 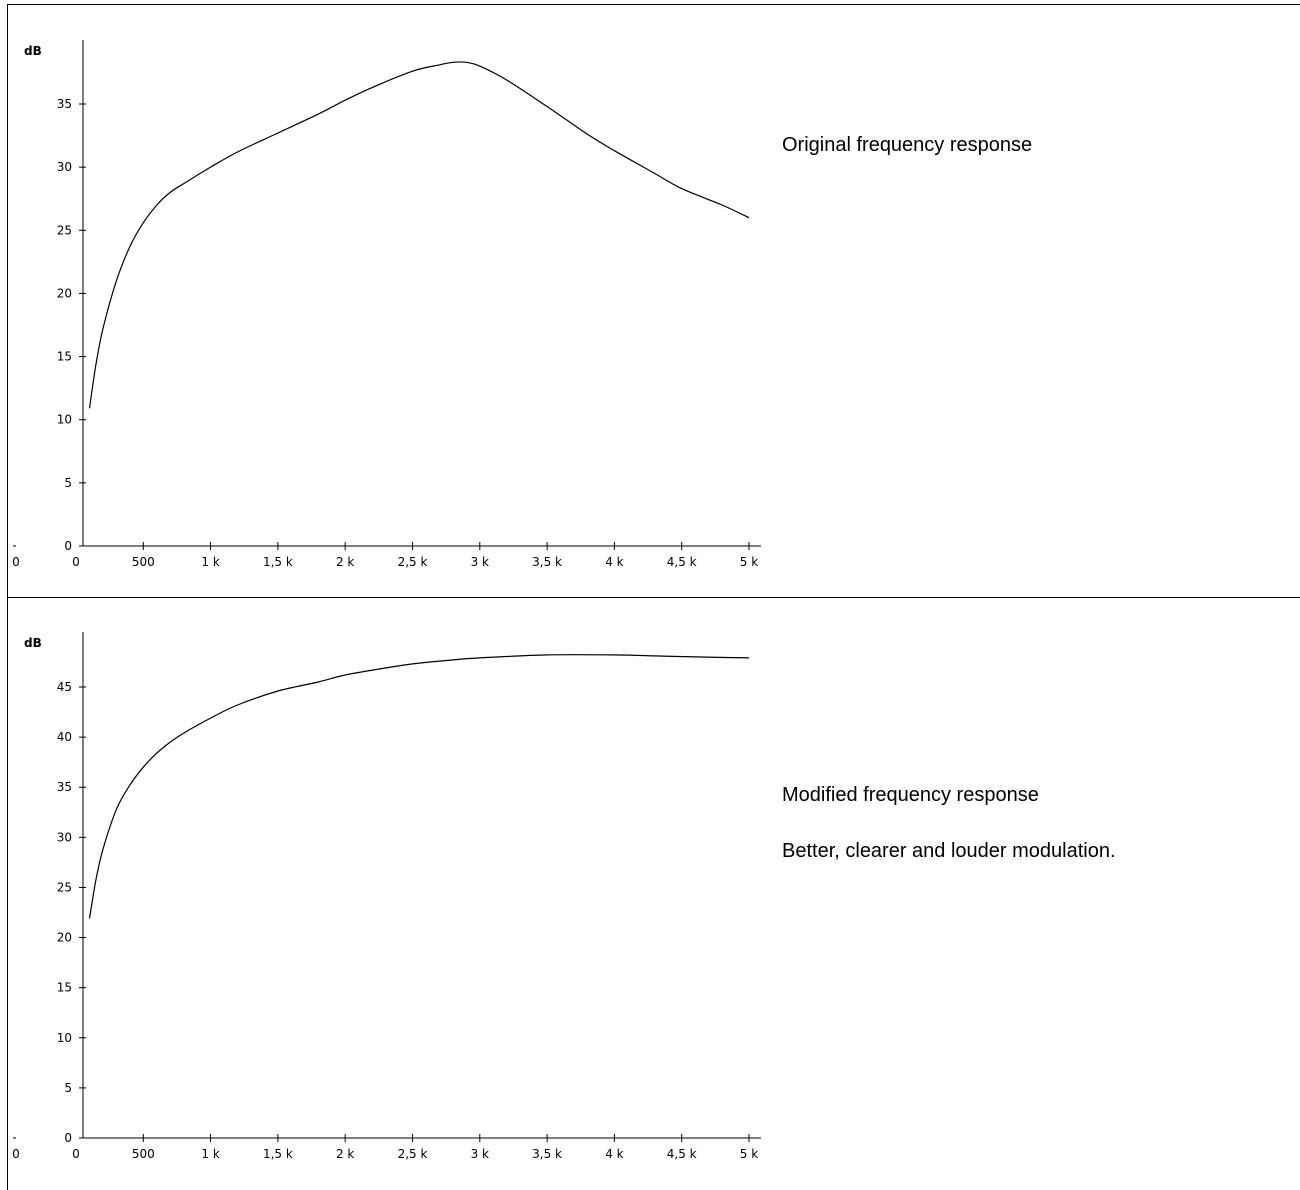 I want to click on y-tick-label: 5, so click(x=68, y=1088).